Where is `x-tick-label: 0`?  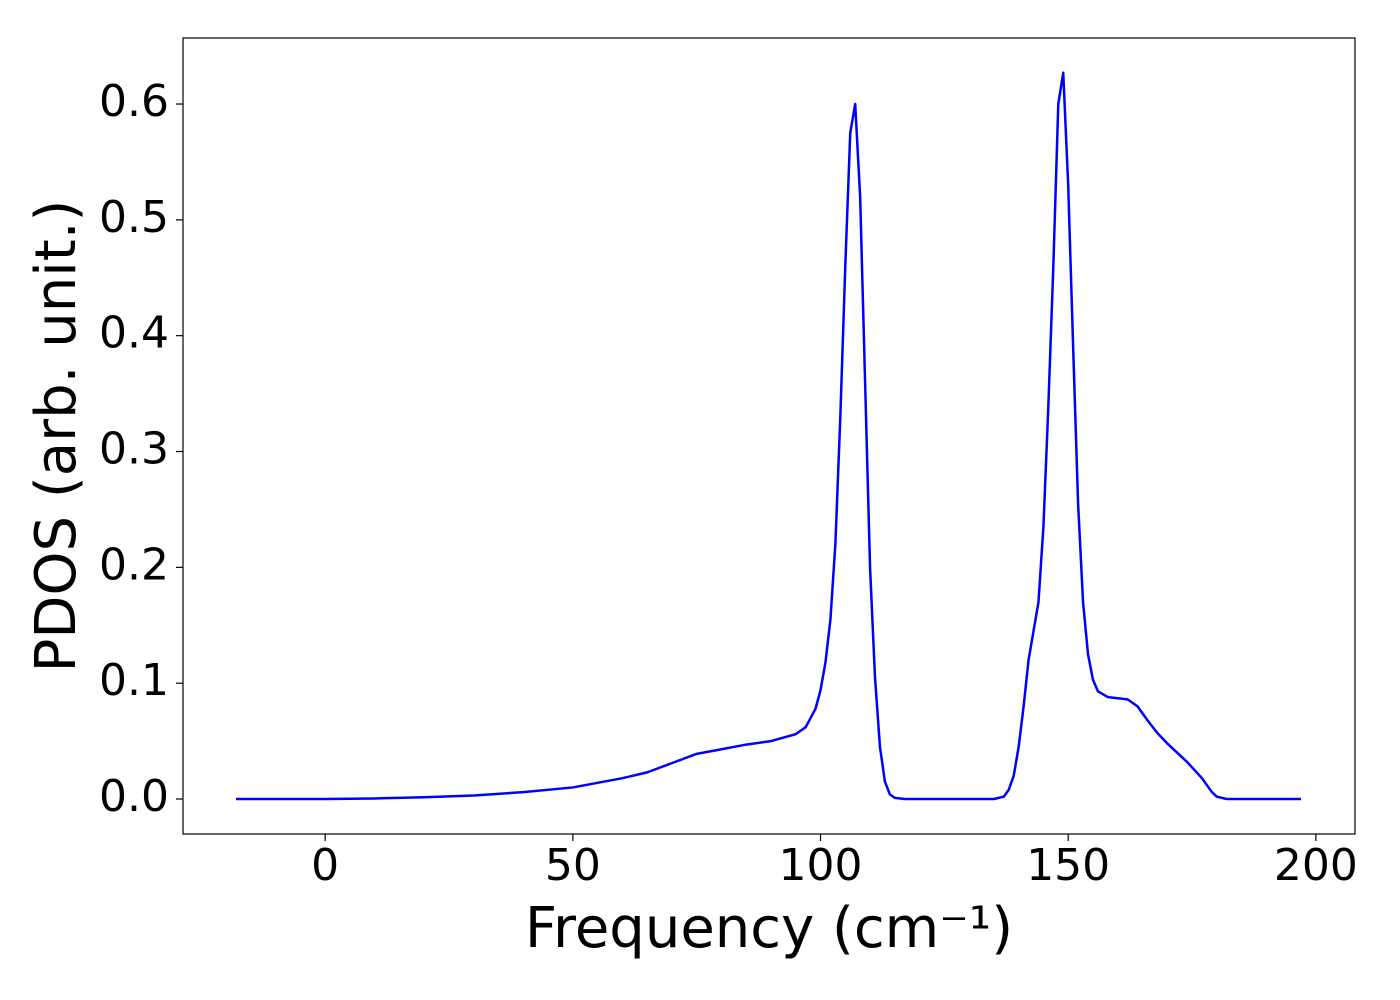
x-tick-label: 0 is located at coordinates (325, 865).